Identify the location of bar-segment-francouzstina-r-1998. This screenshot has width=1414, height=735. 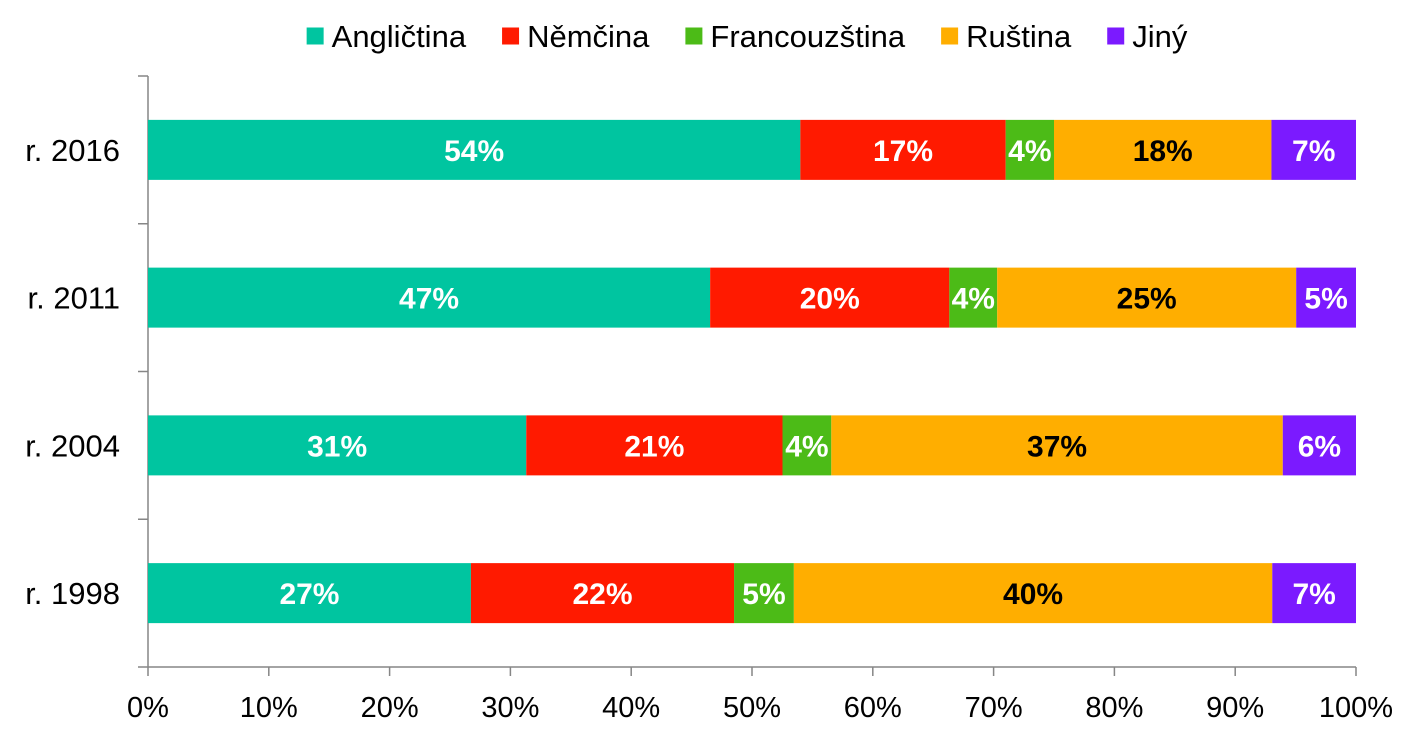
(764, 593).